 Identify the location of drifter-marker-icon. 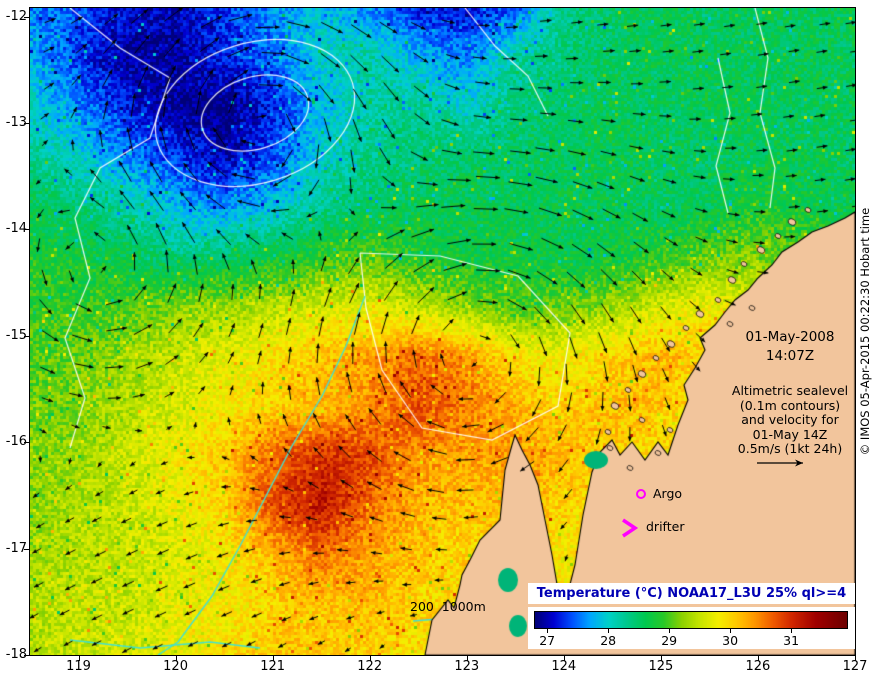
(630, 528).